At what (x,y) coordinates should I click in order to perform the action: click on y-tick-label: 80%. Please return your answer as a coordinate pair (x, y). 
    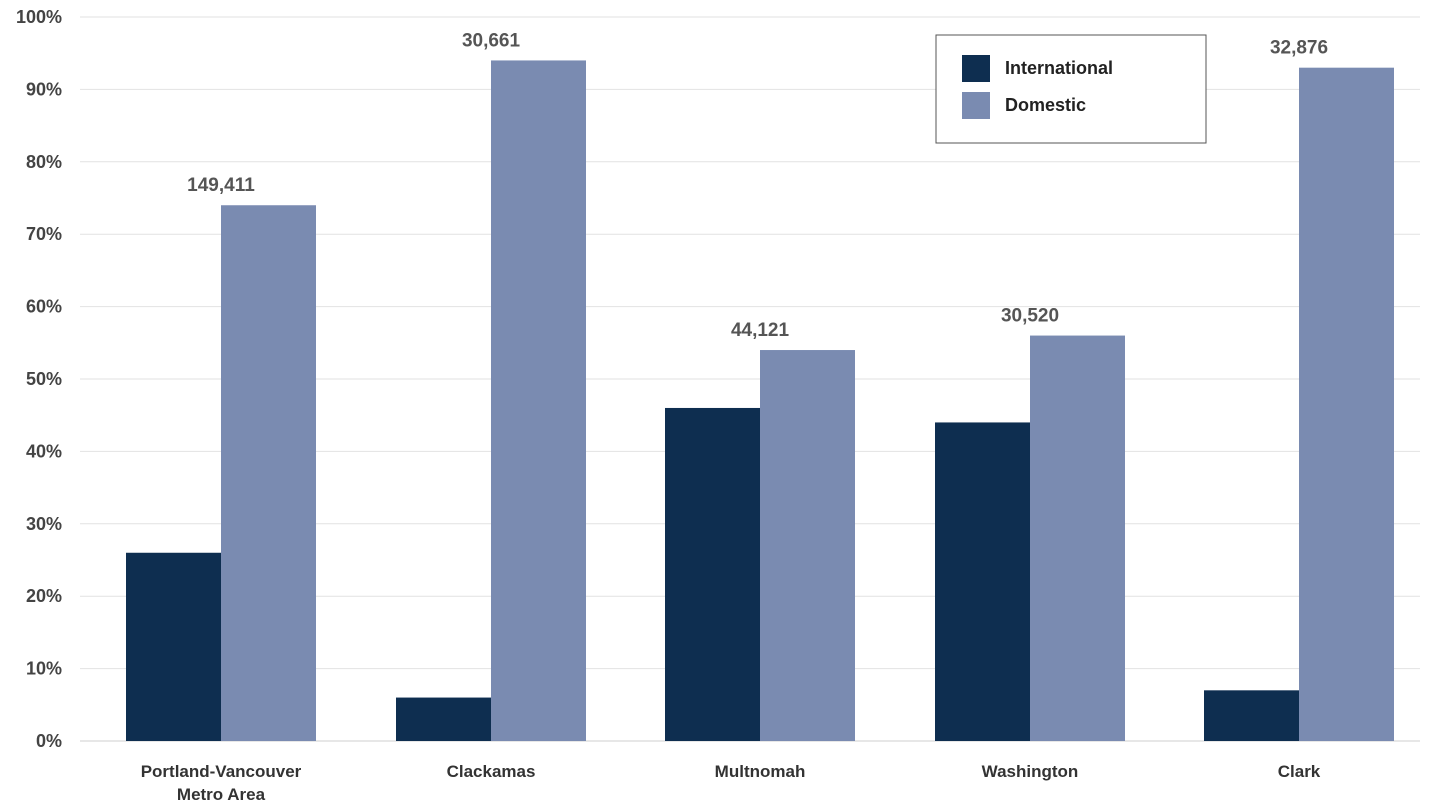
    Looking at the image, I should click on (44, 162).